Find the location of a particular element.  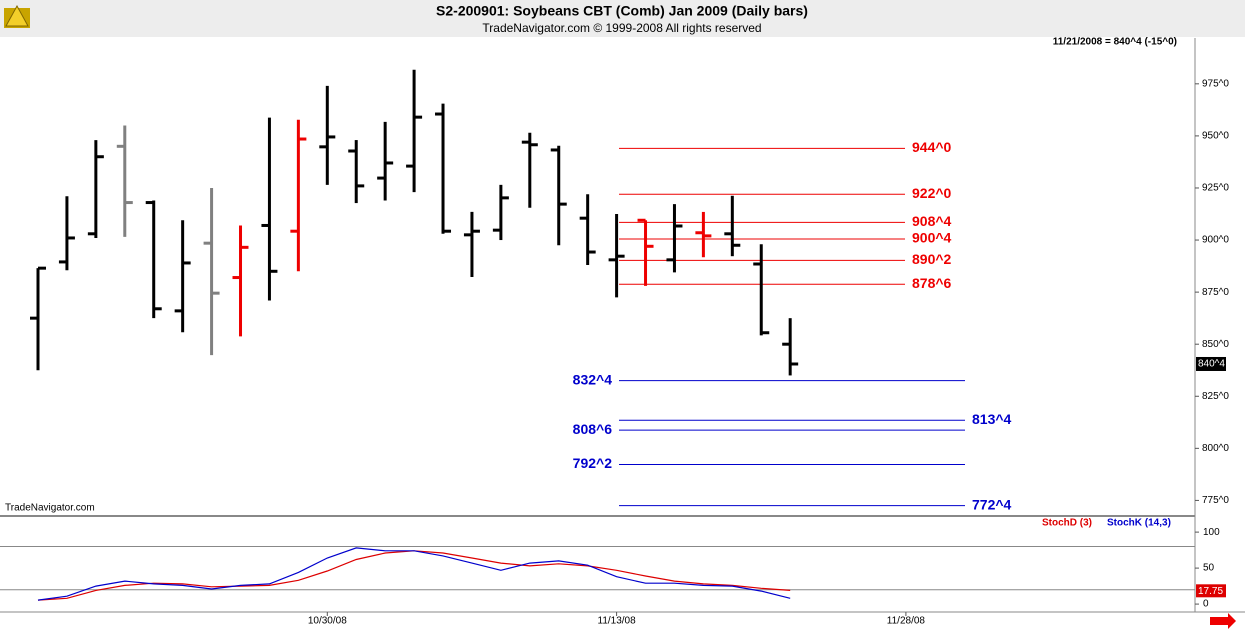

y-tick-label: 100 is located at coordinates (1211, 532).